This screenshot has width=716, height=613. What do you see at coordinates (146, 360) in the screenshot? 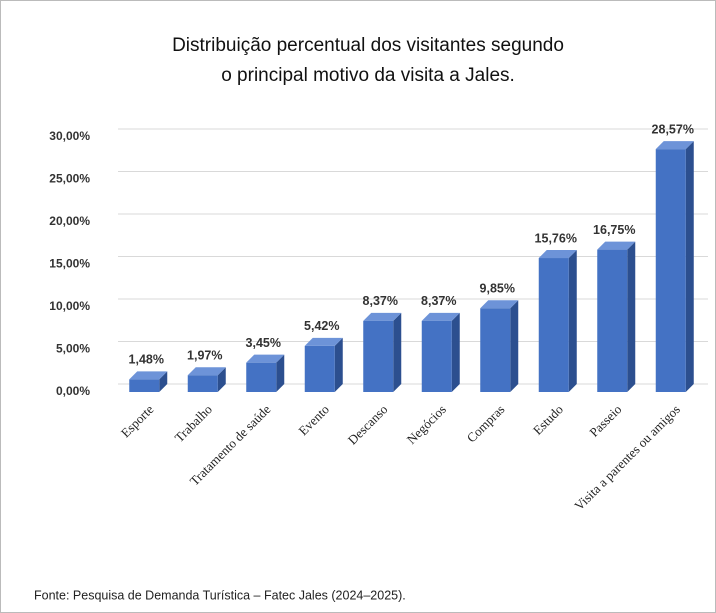
I see `value-label: 1,48%` at bounding box center [146, 360].